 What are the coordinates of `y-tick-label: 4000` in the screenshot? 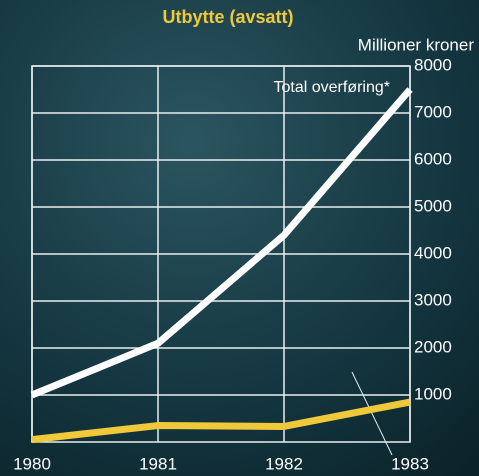 It's located at (433, 252).